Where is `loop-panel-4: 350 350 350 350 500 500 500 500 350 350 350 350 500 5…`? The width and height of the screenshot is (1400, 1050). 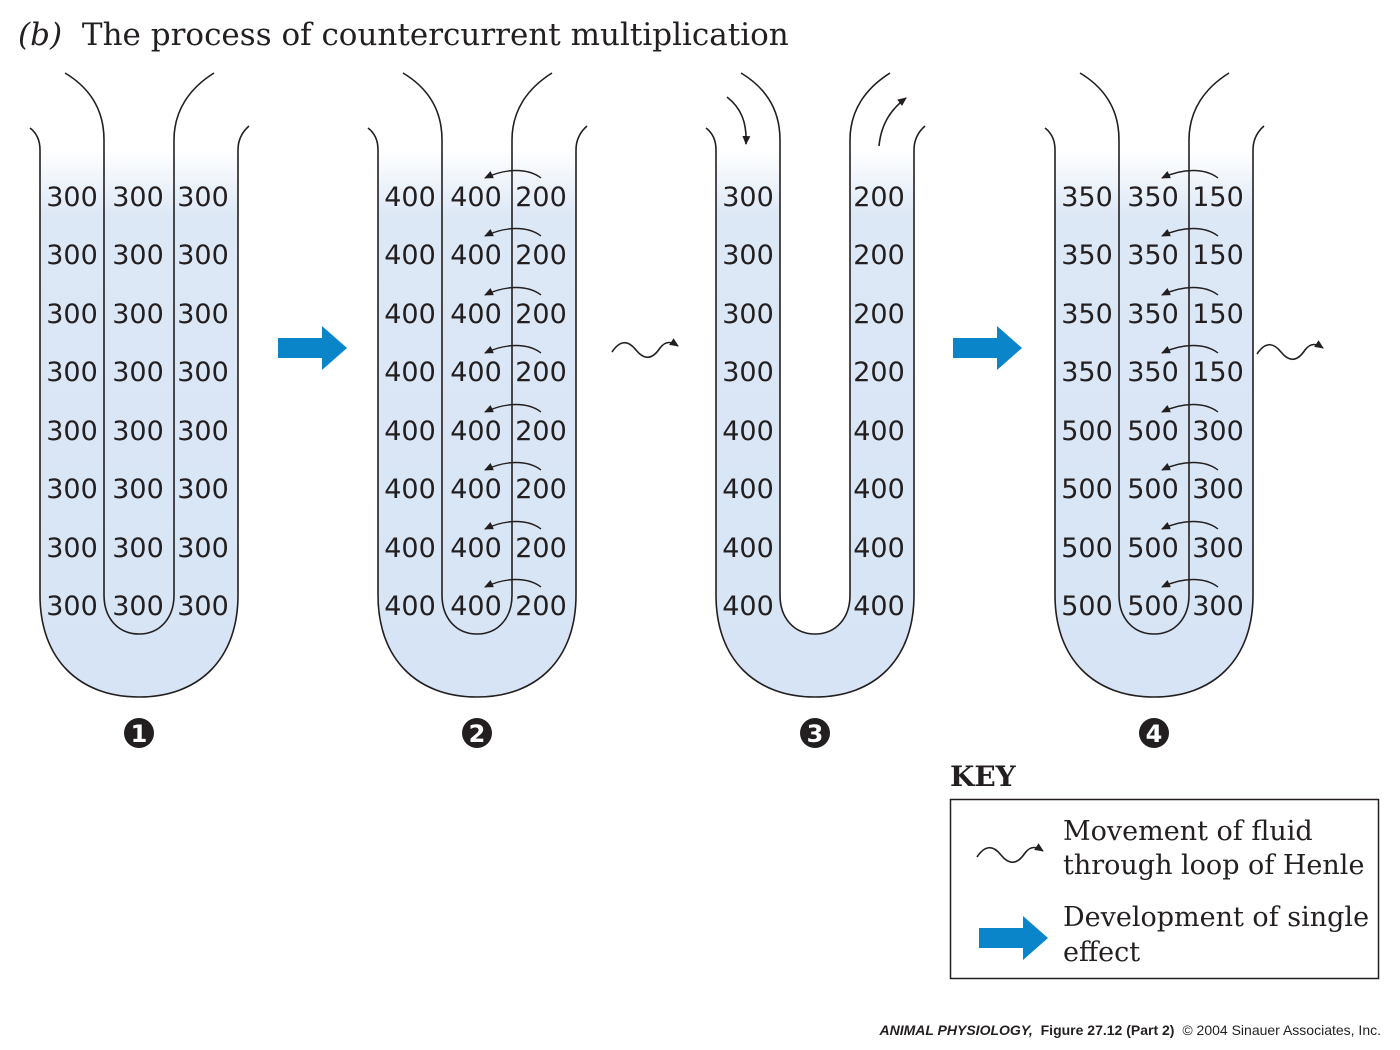
loop-panel-4: 350 350 350 350 500 500 500 500 350 350 350 350 500 5… is located at coordinates (1154, 410).